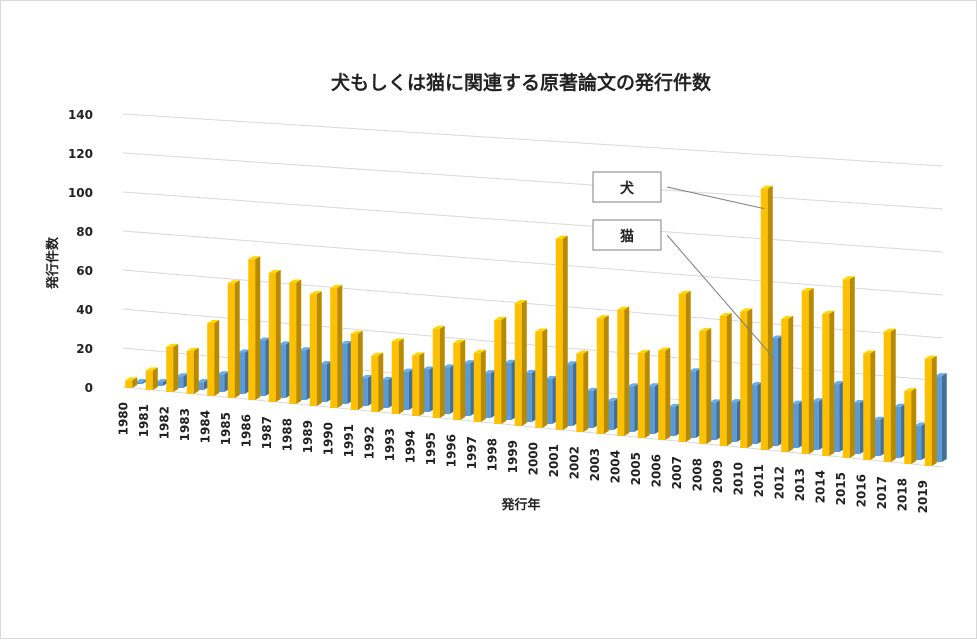 The width and height of the screenshot is (977, 640). Describe the element at coordinates (349, 440) in the screenshot. I see `x-tick-label: 1991` at that location.